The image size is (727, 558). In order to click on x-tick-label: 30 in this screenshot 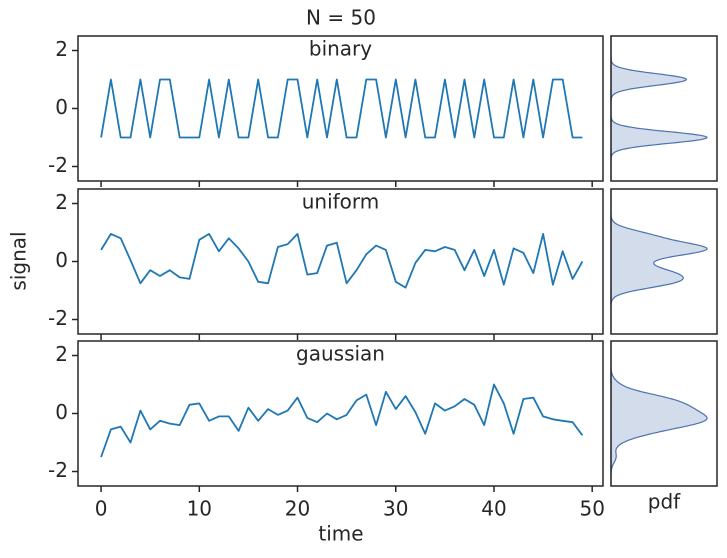, I will do `click(395, 509)`.